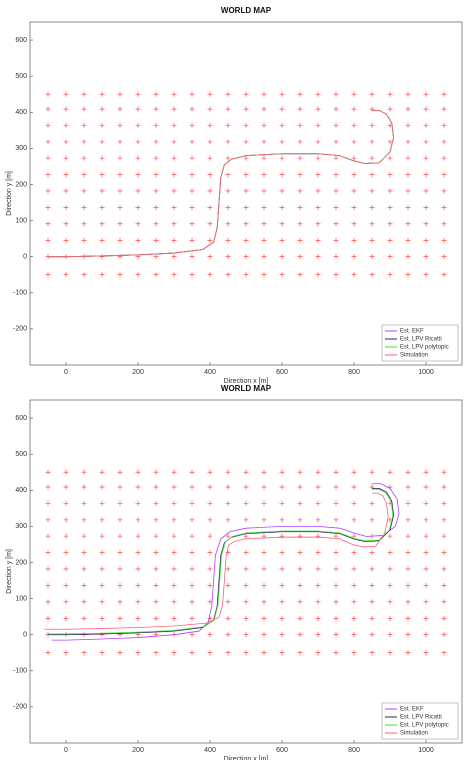 Image resolution: width=474 pixels, height=760 pixels. What do you see at coordinates (21, 40) in the screenshot?
I see `y-tick-label: 600` at bounding box center [21, 40].